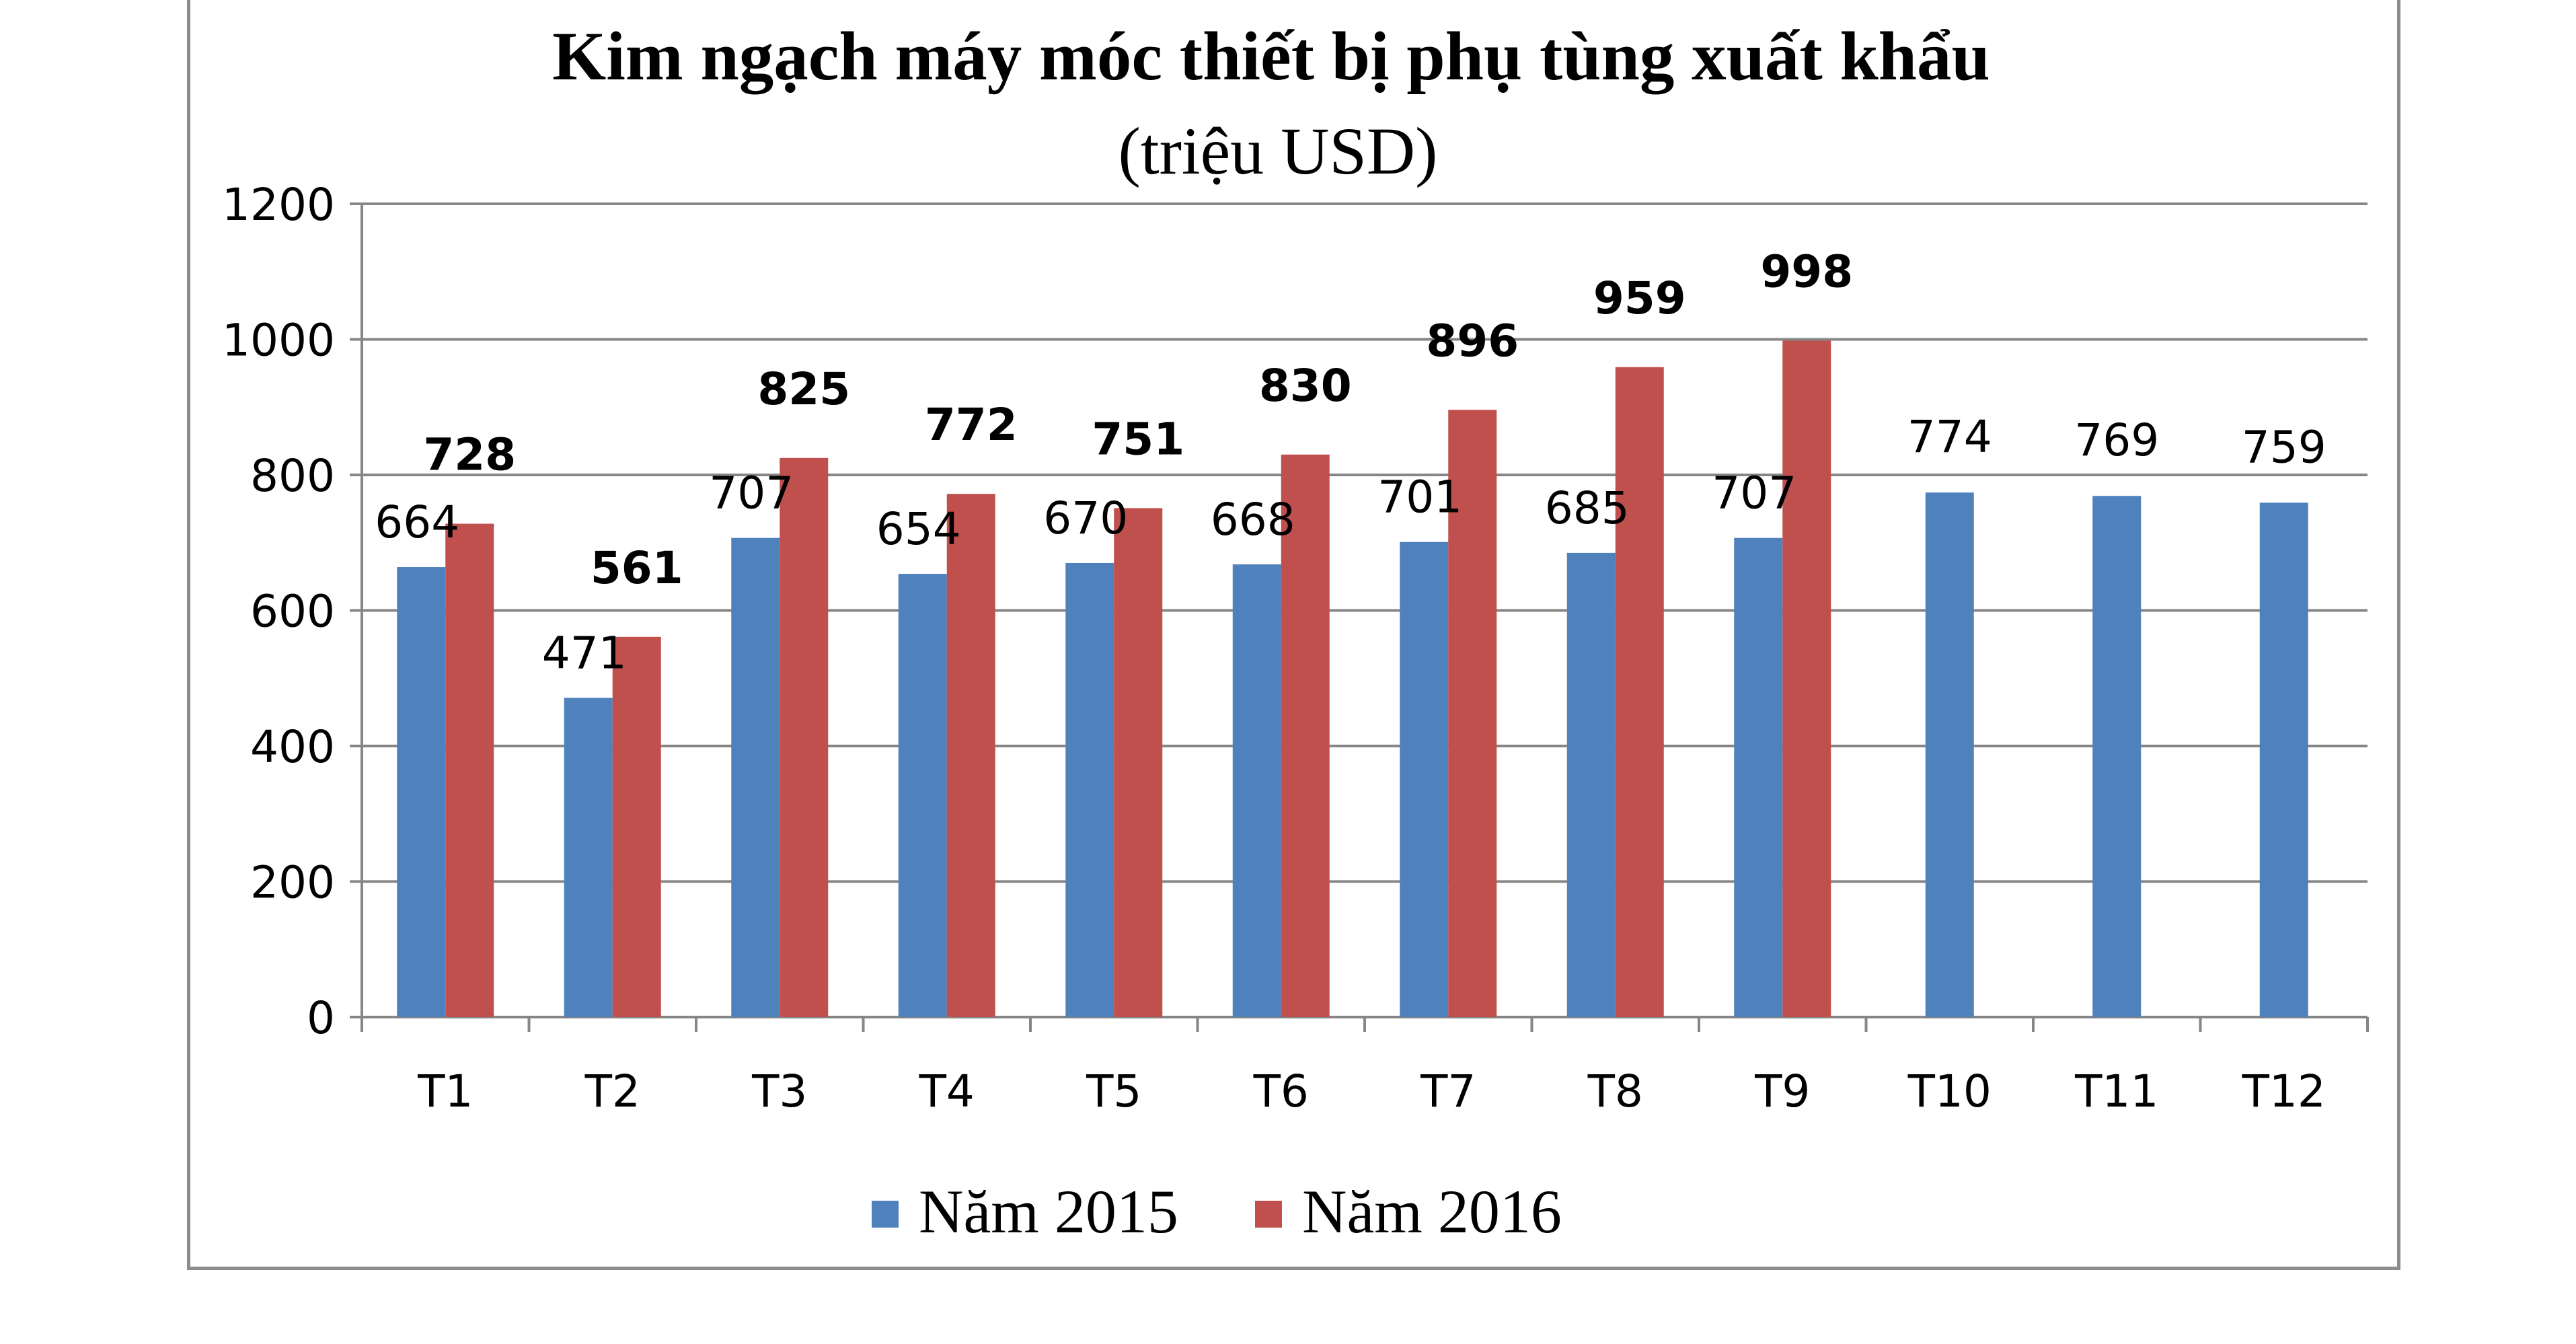  I want to click on y-tick-label: 800, so click(292, 476).